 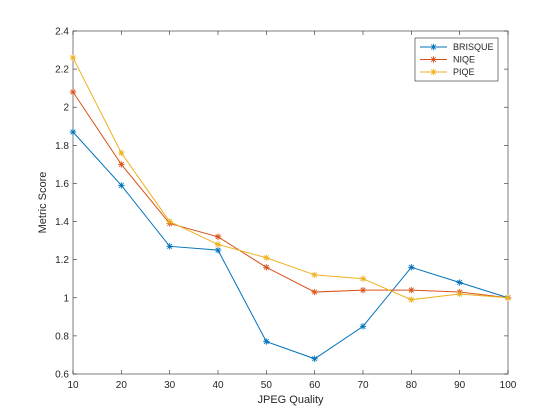 I want to click on x-tick-label: 10, so click(x=73, y=385).